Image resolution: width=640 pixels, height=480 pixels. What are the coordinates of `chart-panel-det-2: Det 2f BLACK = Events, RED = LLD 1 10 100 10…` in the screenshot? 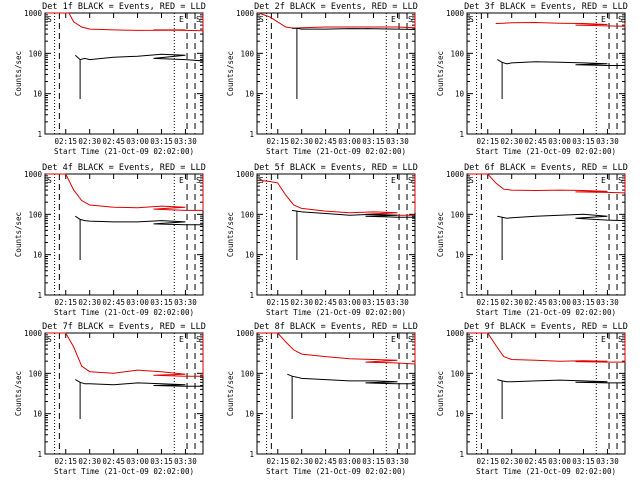 It's located at (322, 79).